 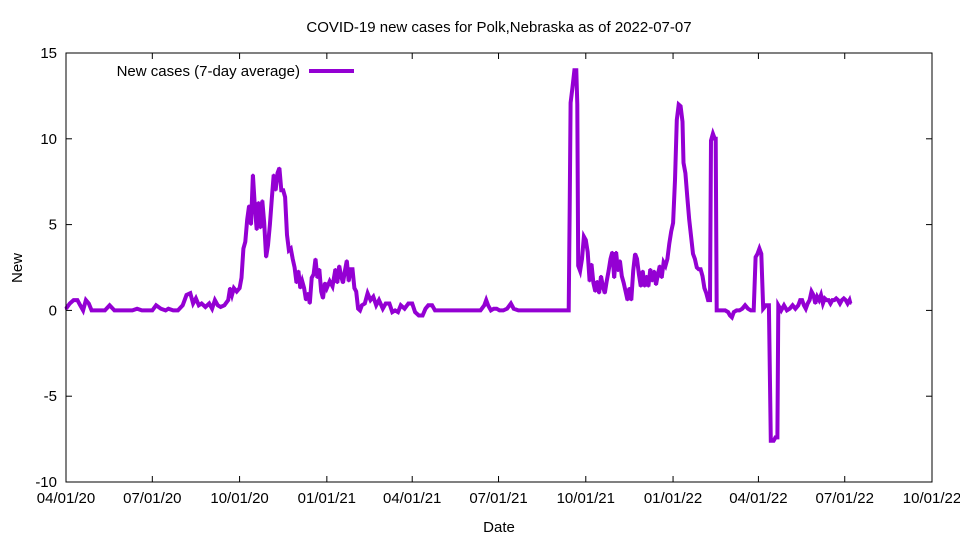 What do you see at coordinates (53, 225) in the screenshot?
I see `y-tick-label: 5` at bounding box center [53, 225].